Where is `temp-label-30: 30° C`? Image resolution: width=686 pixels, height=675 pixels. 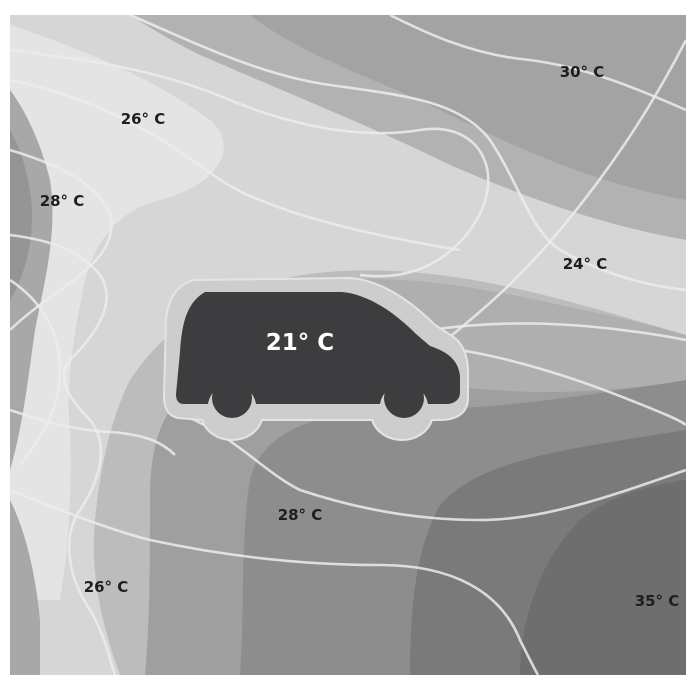
temp-label-30: 30° C is located at coordinates (582, 72).